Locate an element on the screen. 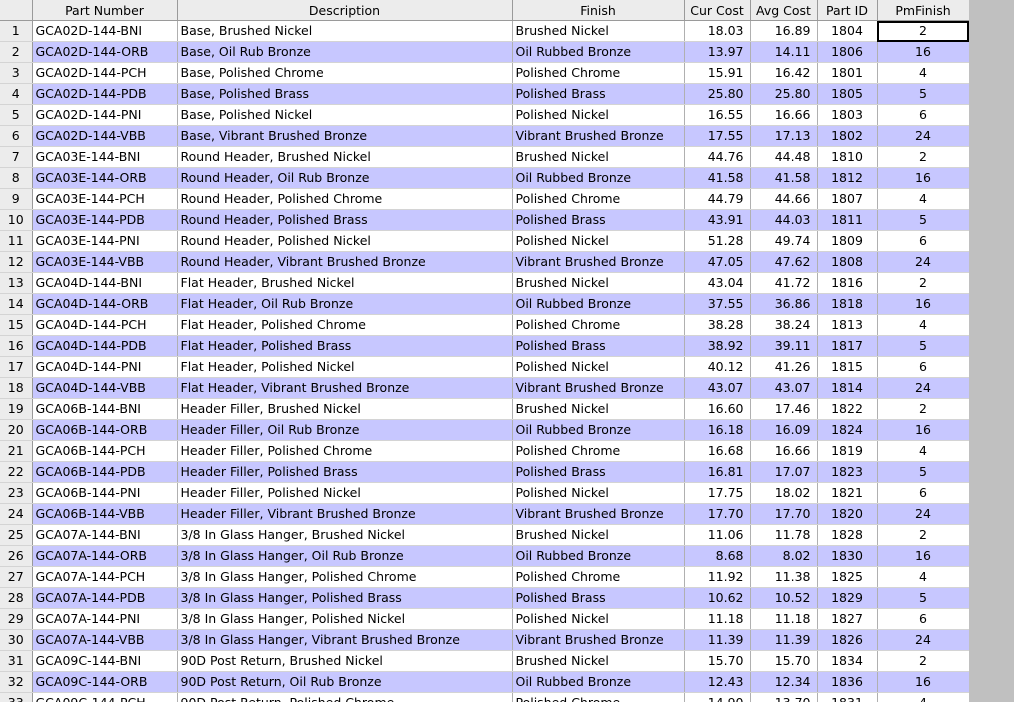 The height and width of the screenshot is (702, 1014). part-id-cell: 1829 is located at coordinates (847, 598).